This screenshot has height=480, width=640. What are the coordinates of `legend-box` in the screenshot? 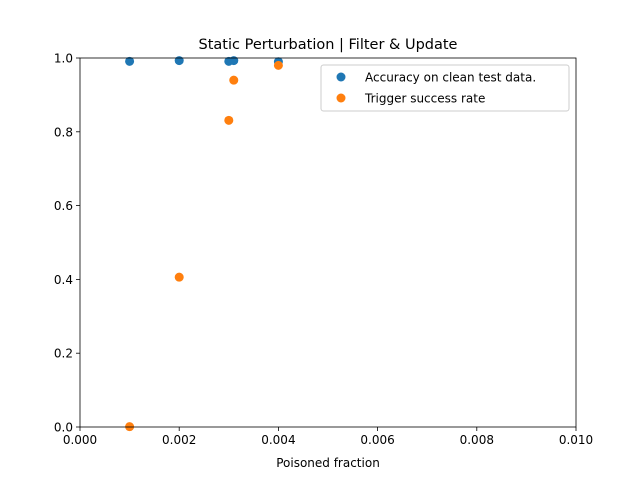 It's located at (445, 88).